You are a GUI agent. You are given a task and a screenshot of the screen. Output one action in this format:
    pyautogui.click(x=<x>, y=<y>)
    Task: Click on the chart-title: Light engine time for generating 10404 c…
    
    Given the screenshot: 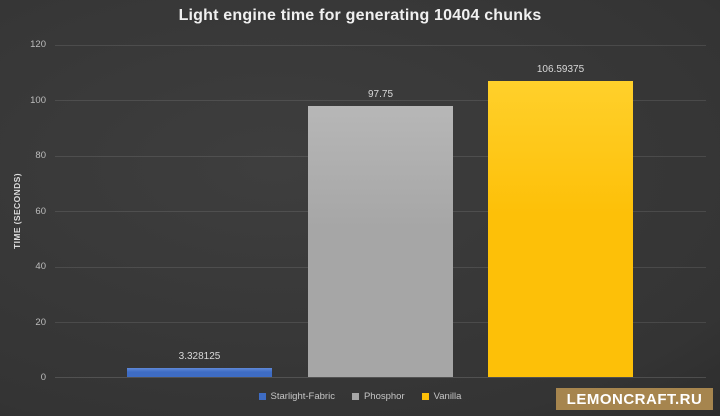 What is the action you would take?
    pyautogui.click(x=360, y=15)
    